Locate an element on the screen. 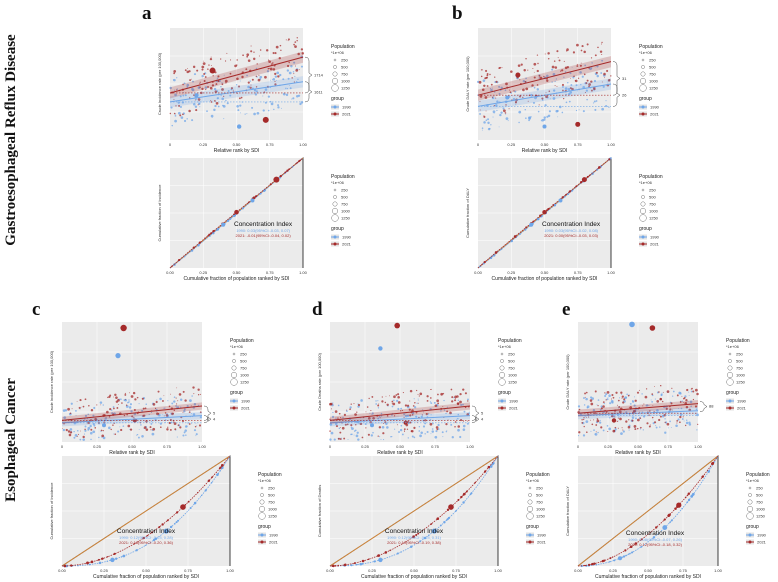 This screenshot has width=778, height=582. concentration-x-tick-label: 1.00 is located at coordinates (498, 570).